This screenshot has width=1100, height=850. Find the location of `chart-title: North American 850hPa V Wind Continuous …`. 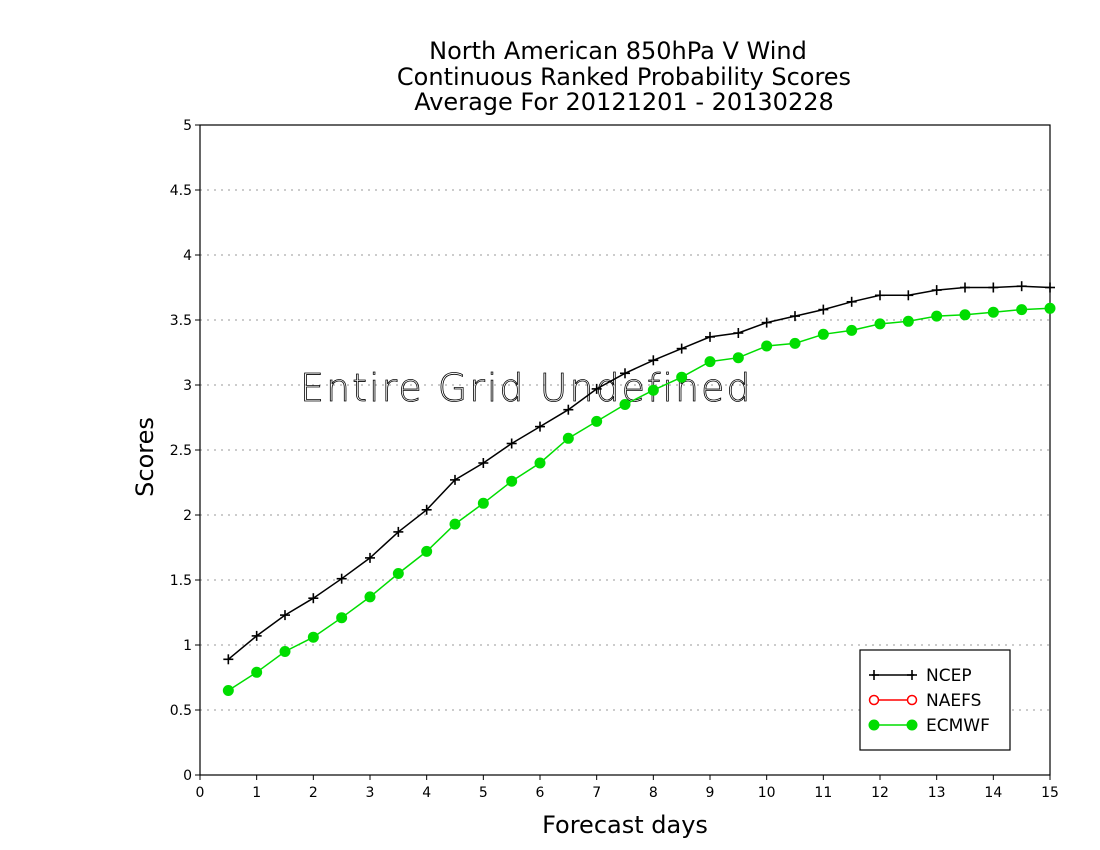

chart-title: North American 850hPa V Wind Continuous … is located at coordinates (624, 76).